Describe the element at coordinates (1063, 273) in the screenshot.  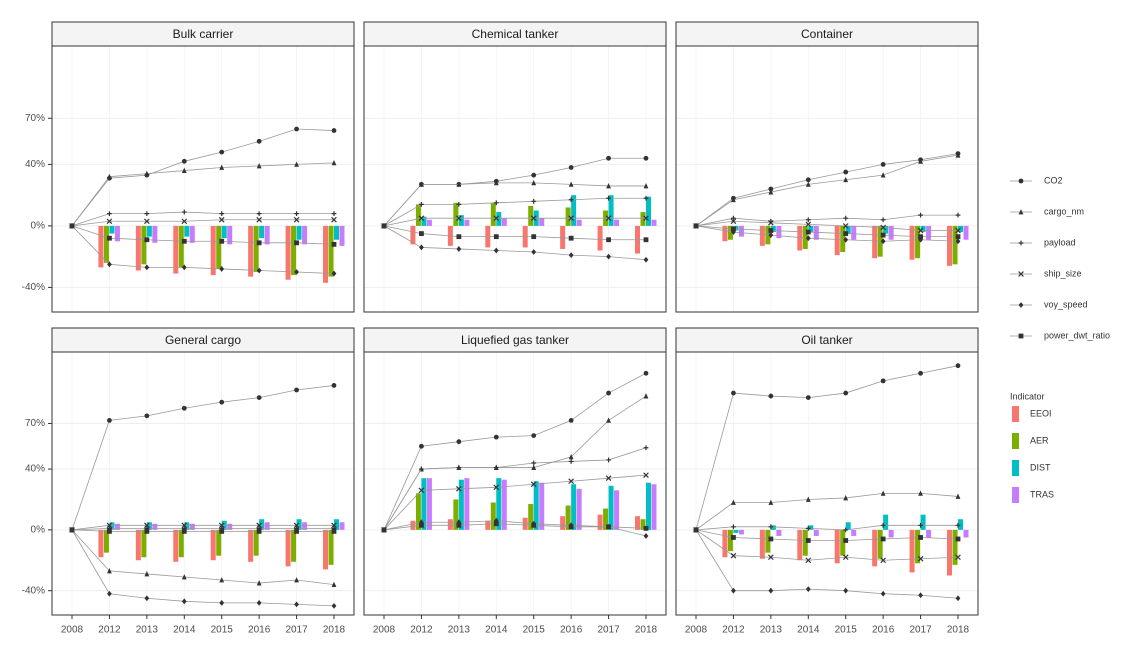
I see `legend-label: ship_size` at that location.